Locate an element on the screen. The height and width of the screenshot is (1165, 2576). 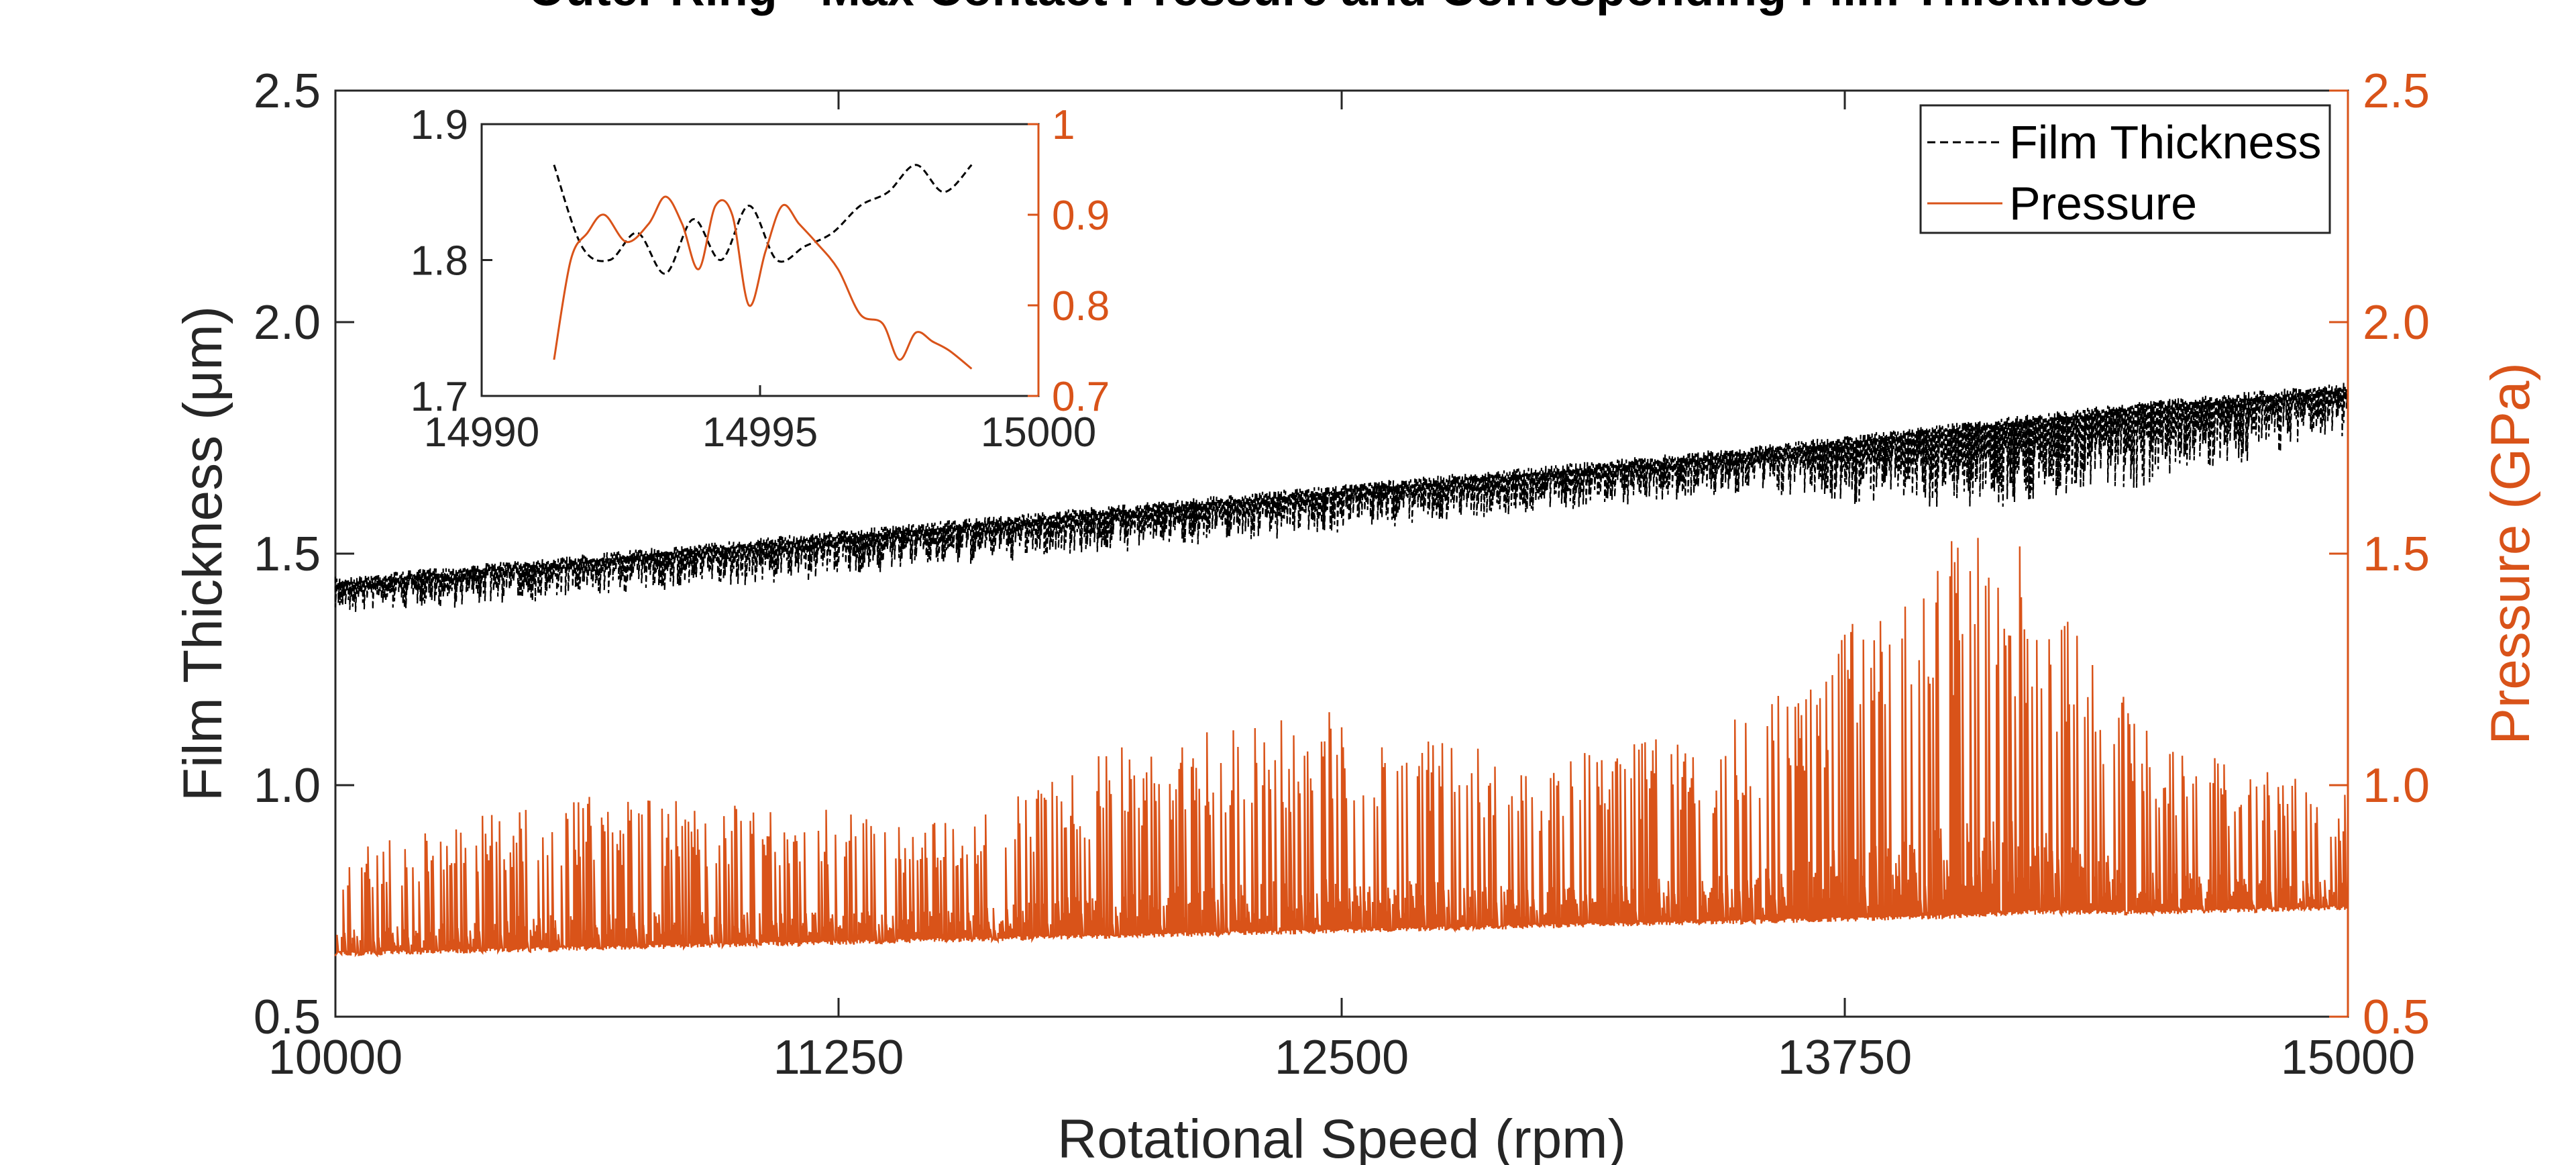
inset-film-thickness-series is located at coordinates (763, 220).